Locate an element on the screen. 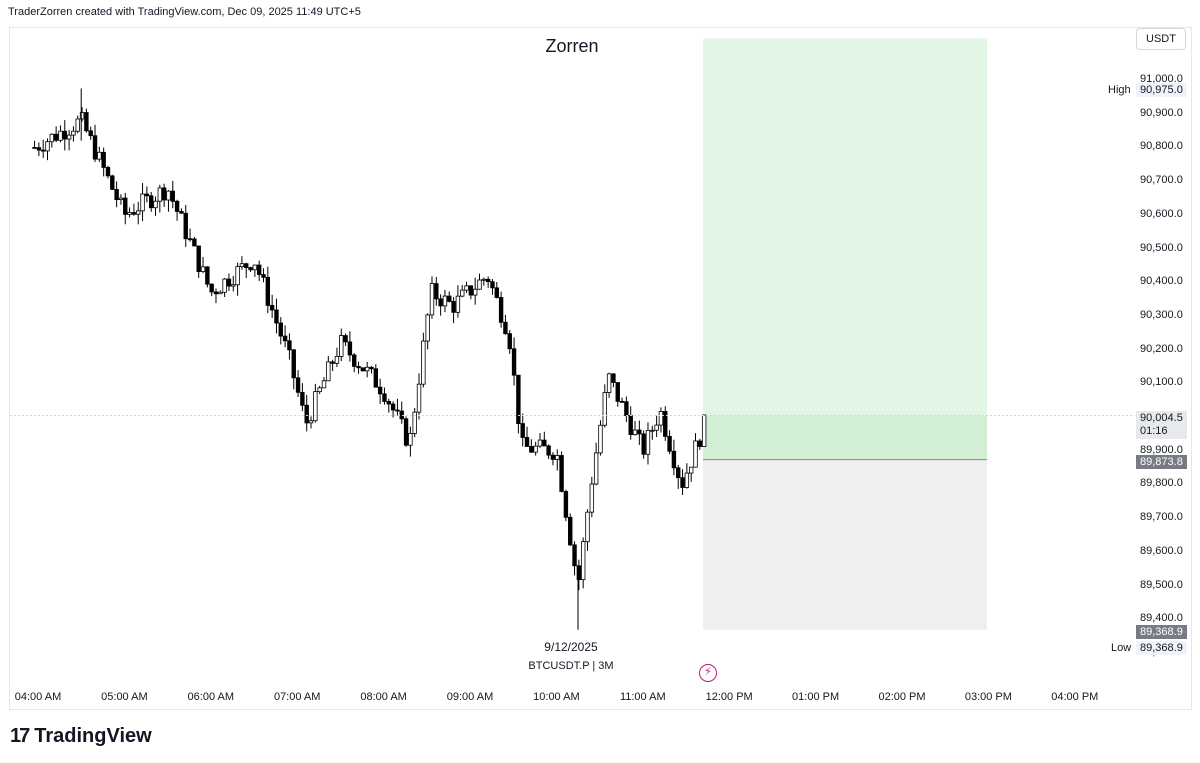 The width and height of the screenshot is (1200, 763). y-tick-label: 89,700.0 is located at coordinates (1161, 517).